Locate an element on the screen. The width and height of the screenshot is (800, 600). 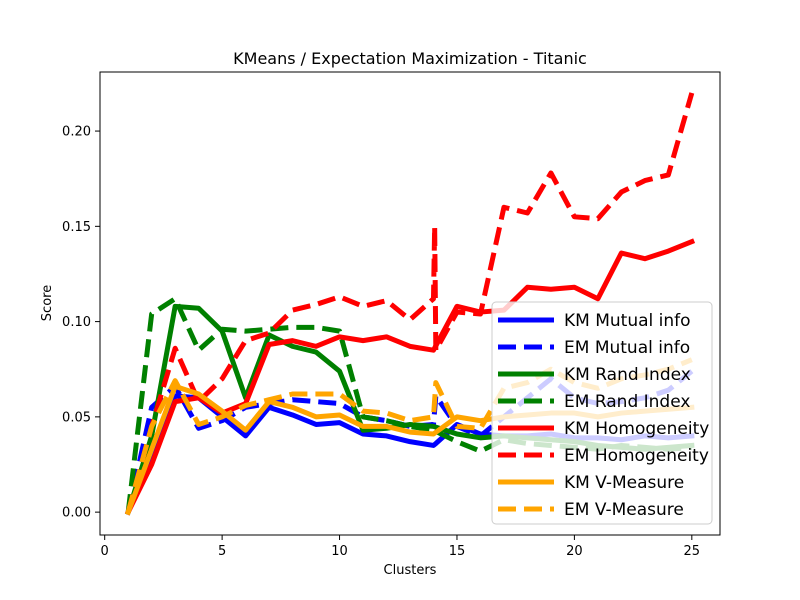
legend-label: KM Mutual info is located at coordinates (627, 321).